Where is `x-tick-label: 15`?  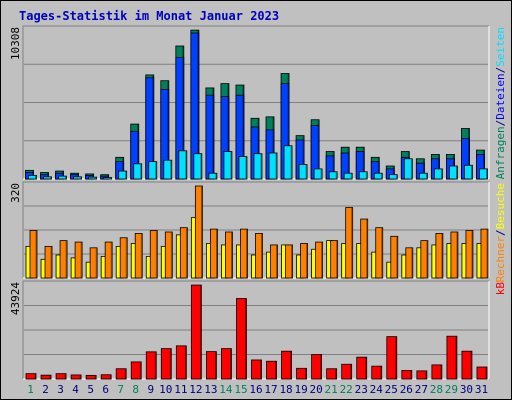 x-tick-label: 15 is located at coordinates (240, 389).